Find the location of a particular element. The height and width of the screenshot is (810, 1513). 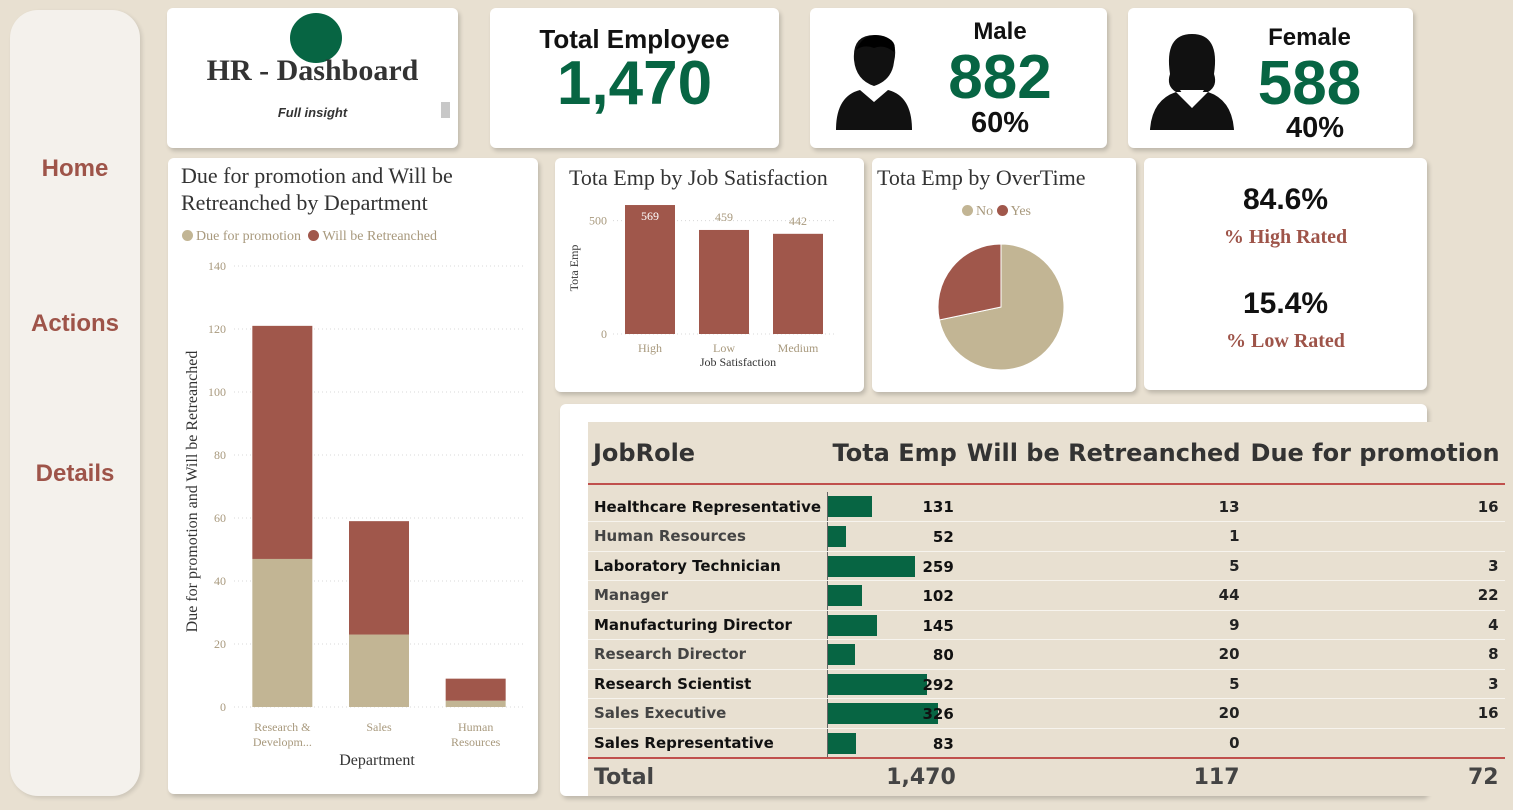

cell-promotion: 4 is located at coordinates (1375, 625).